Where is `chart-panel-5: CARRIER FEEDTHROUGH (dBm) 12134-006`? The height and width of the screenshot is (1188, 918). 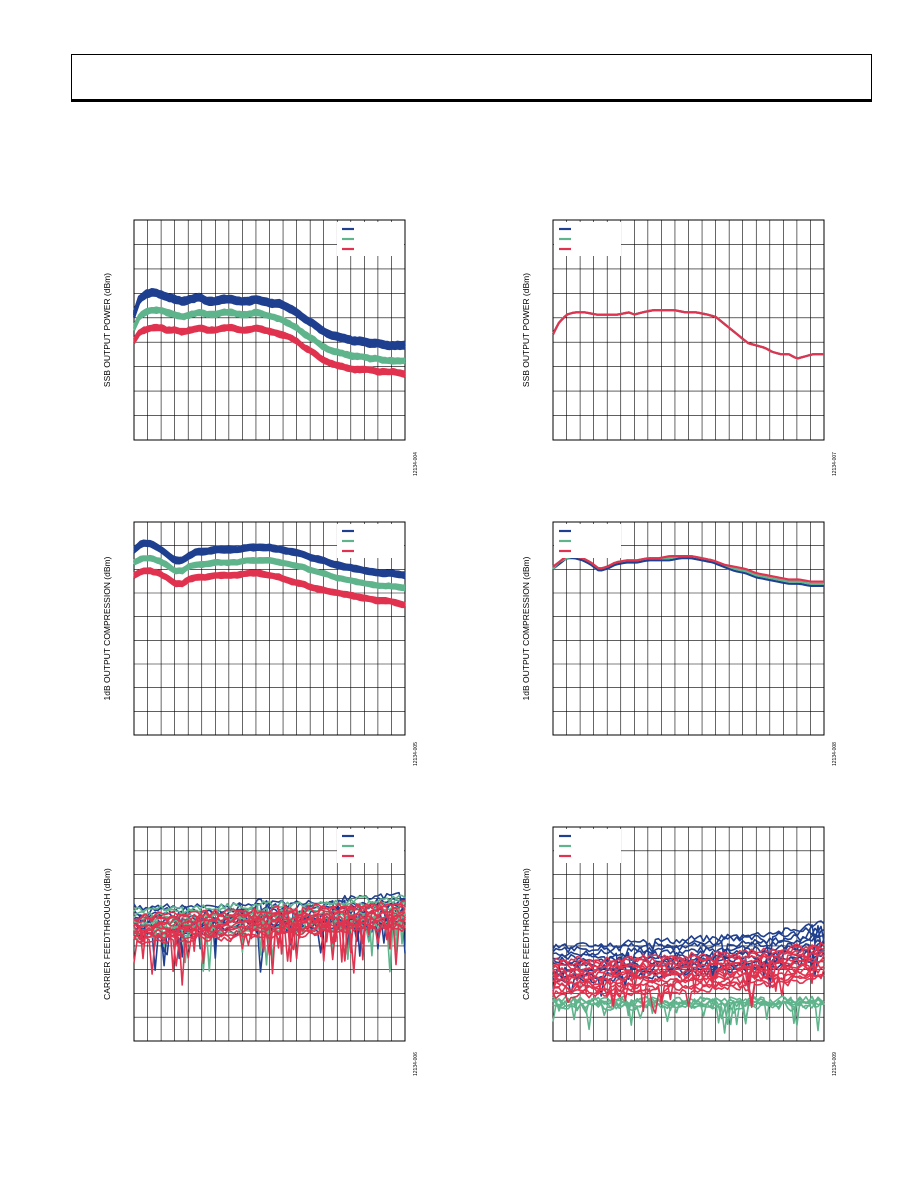
chart-panel-5: CARRIER FEEDTHROUGH (dBm) 12134-006 is located at coordinates (265, 945).